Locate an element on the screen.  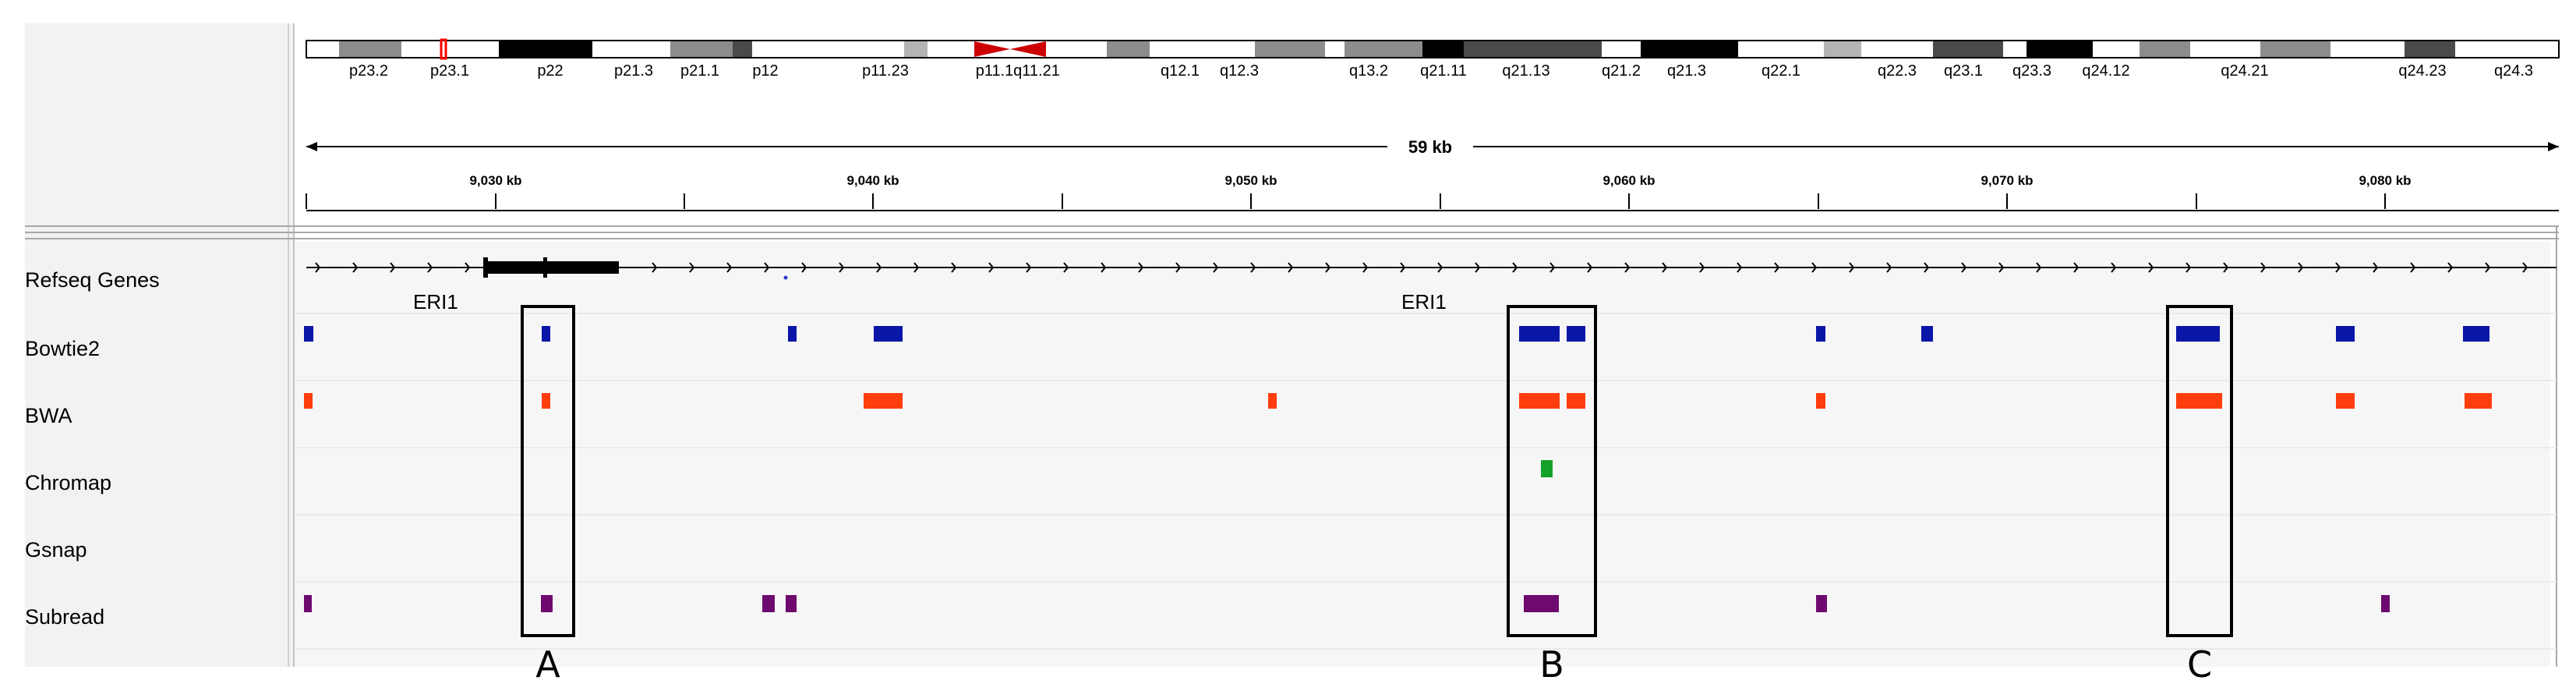
current-region-marker is located at coordinates (443, 49).